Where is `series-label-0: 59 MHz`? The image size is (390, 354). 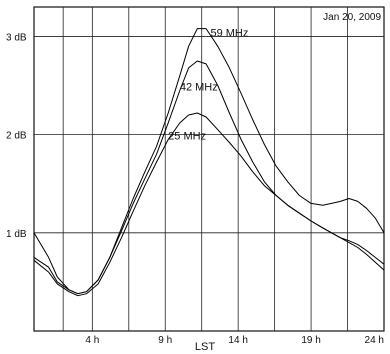 series-label-0: 59 MHz is located at coordinates (229, 33).